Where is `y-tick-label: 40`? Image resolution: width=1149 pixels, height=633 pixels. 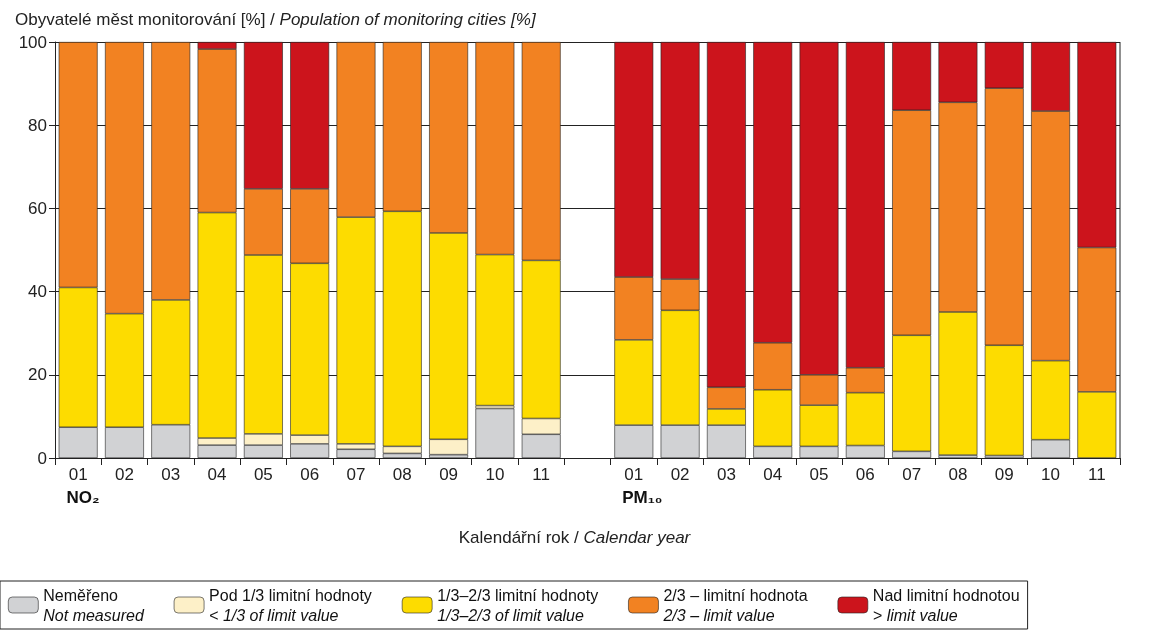
y-tick-label: 40 is located at coordinates (37, 292).